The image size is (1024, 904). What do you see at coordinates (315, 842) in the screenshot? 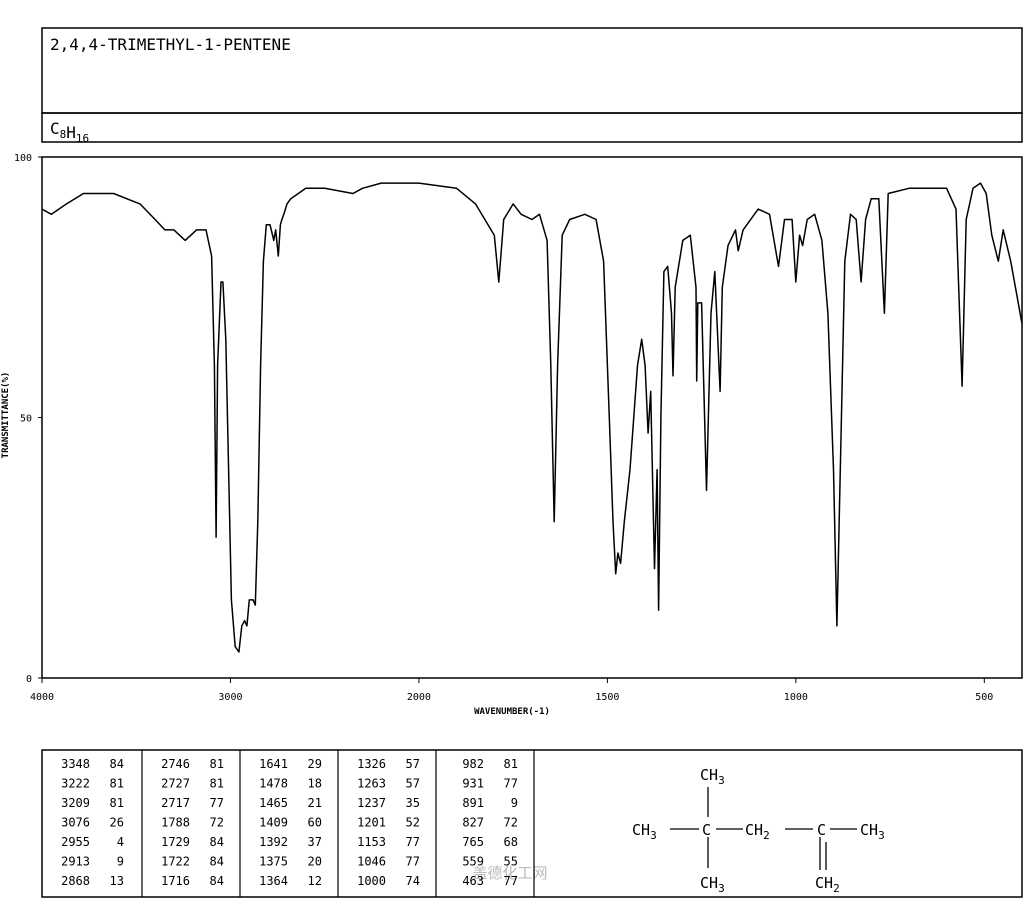
I see `peak-transmittance: 37` at bounding box center [315, 842].